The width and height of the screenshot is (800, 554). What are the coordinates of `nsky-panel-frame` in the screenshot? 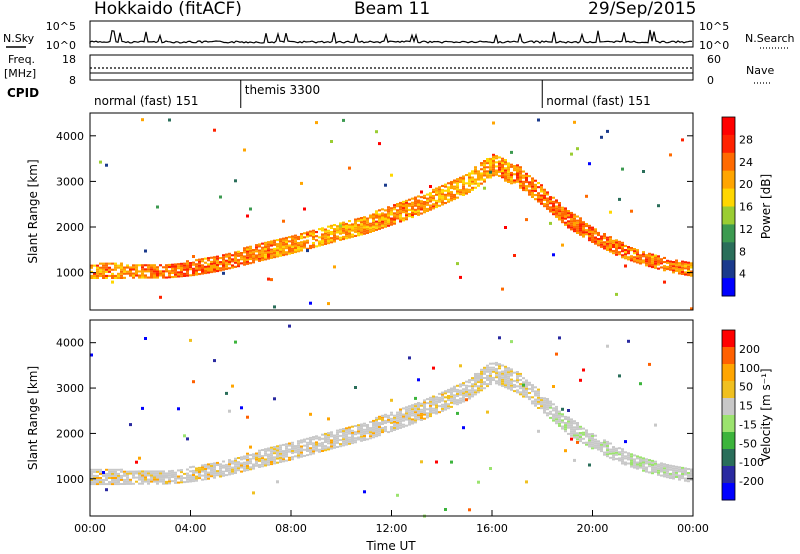 It's located at (391, 34).